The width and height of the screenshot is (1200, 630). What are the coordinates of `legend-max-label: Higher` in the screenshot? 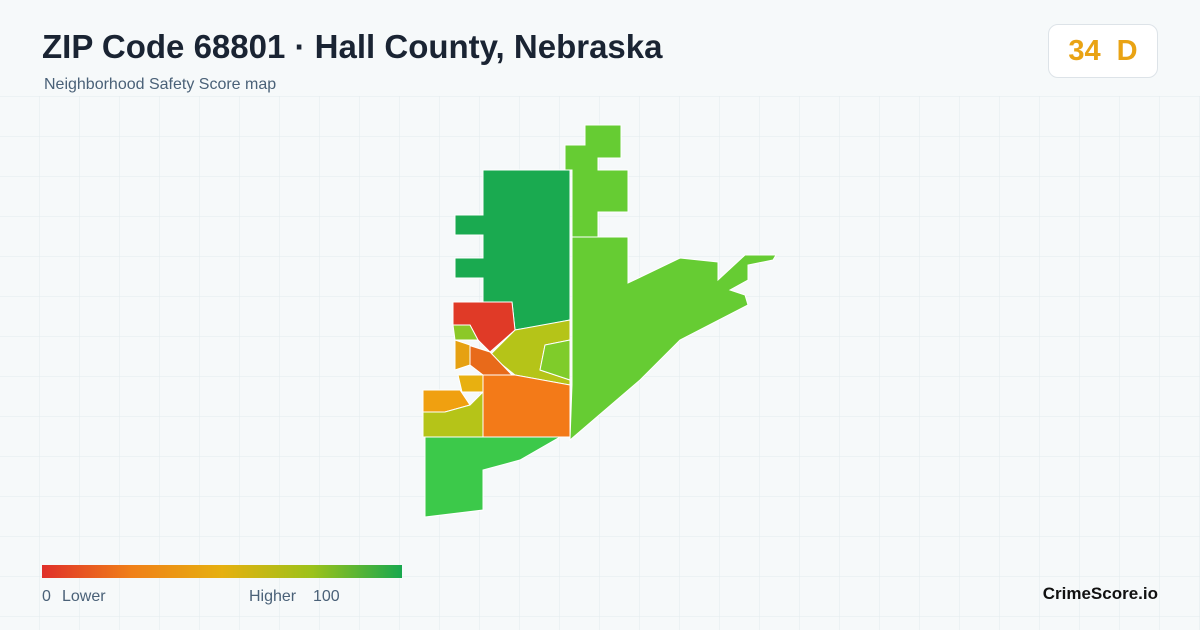 It's located at (273, 596).